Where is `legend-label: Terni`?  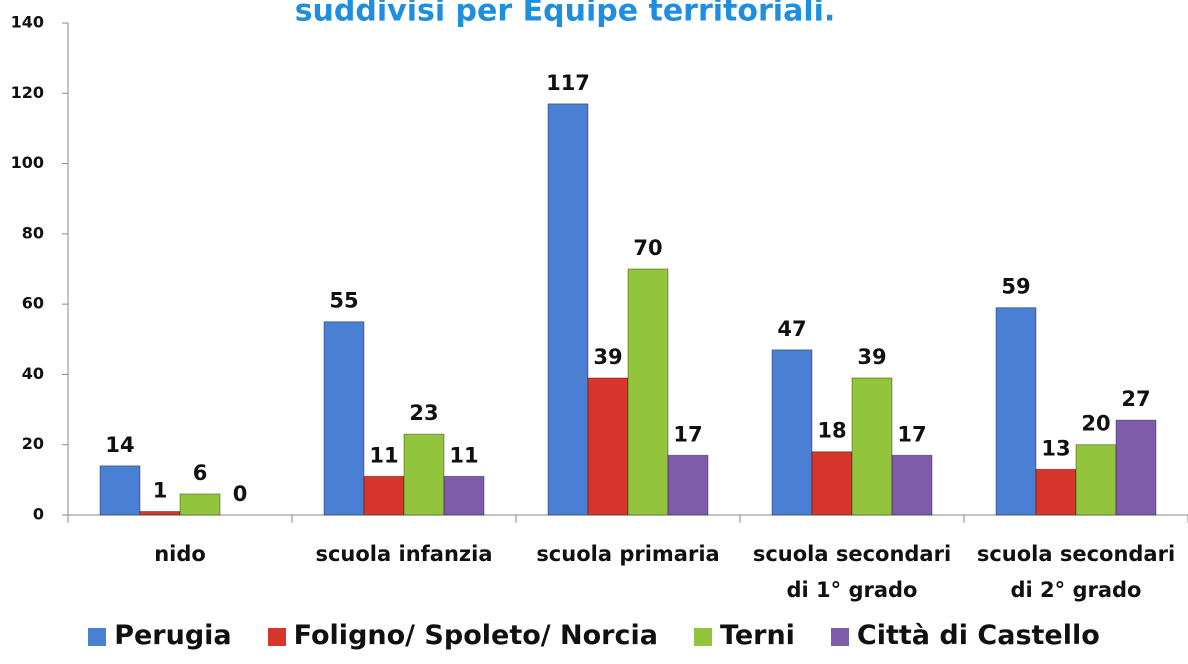
legend-label: Terni is located at coordinates (757, 635).